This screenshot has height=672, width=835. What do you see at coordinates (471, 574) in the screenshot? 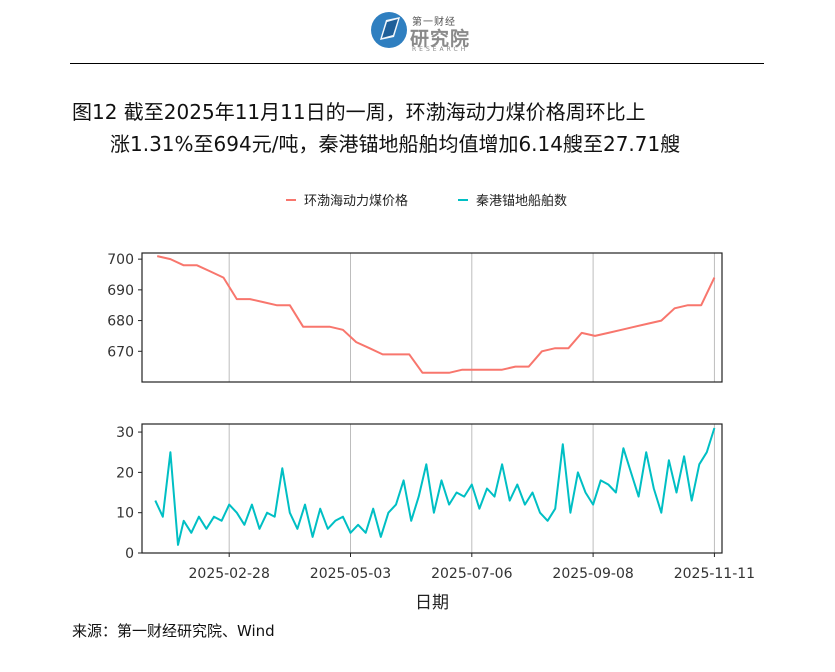
I see `xtick-label-2: 2025-07-06` at bounding box center [471, 574].